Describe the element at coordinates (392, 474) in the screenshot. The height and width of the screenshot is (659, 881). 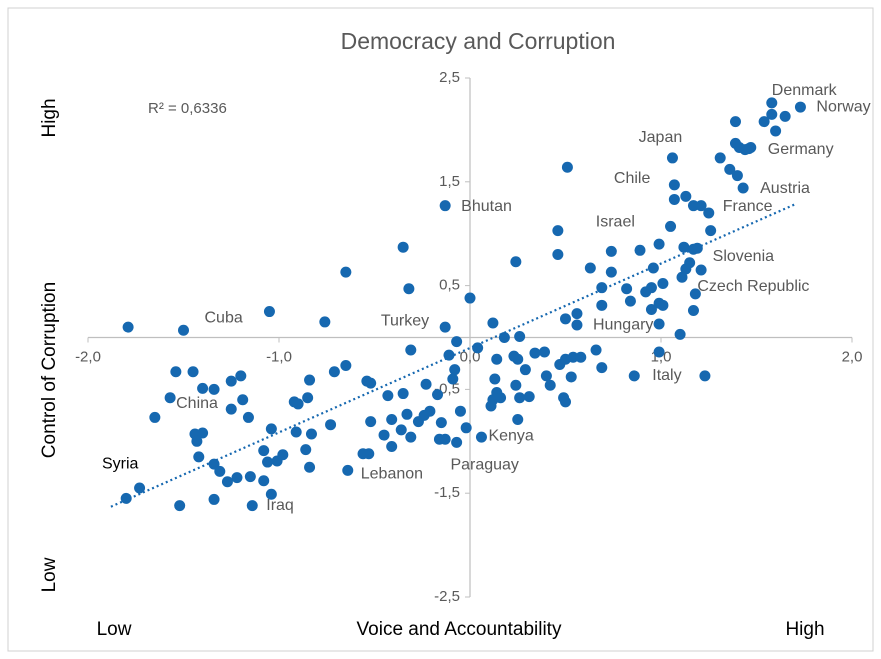
I see `point-label: Lebanon` at that location.